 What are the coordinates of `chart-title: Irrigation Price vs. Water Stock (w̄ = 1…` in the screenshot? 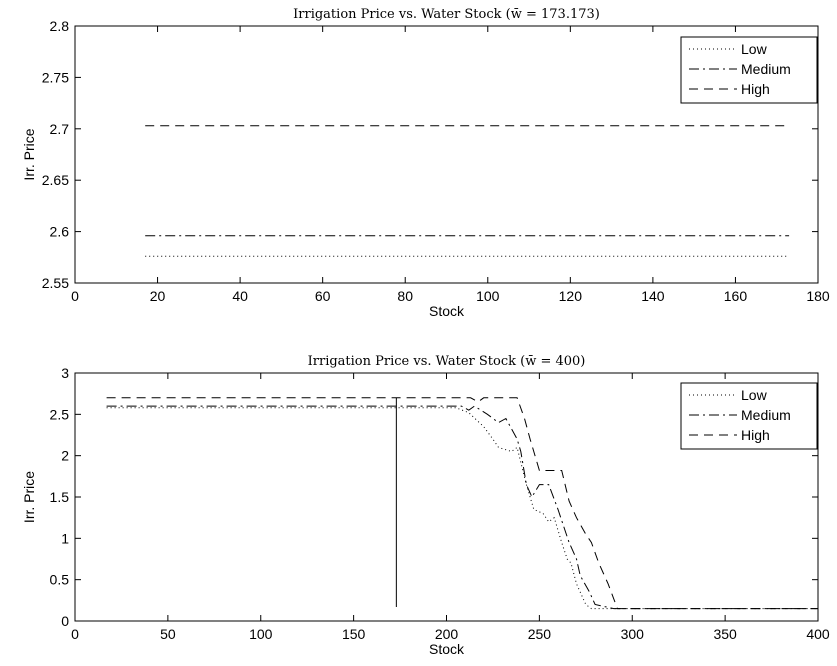 It's located at (446, 14).